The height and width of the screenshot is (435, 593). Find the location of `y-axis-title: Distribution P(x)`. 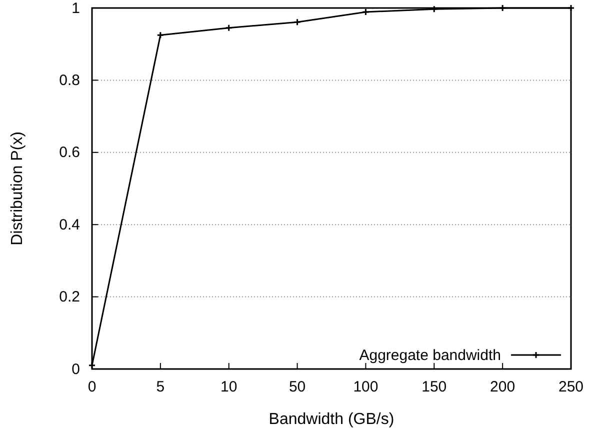

y-axis-title: Distribution P(x) is located at coordinates (17, 189).